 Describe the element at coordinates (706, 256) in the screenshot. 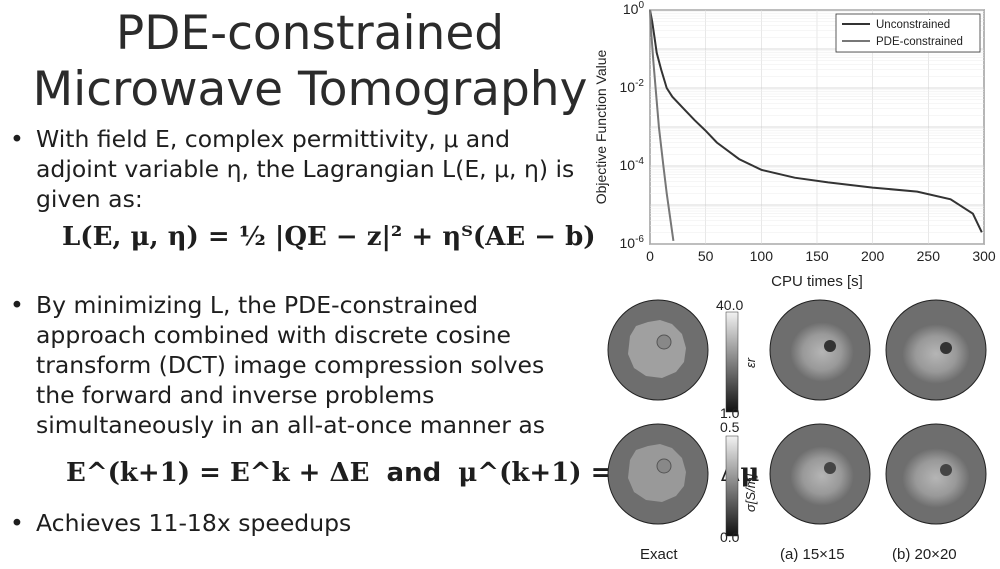

I see `x-tick-label: 50` at that location.